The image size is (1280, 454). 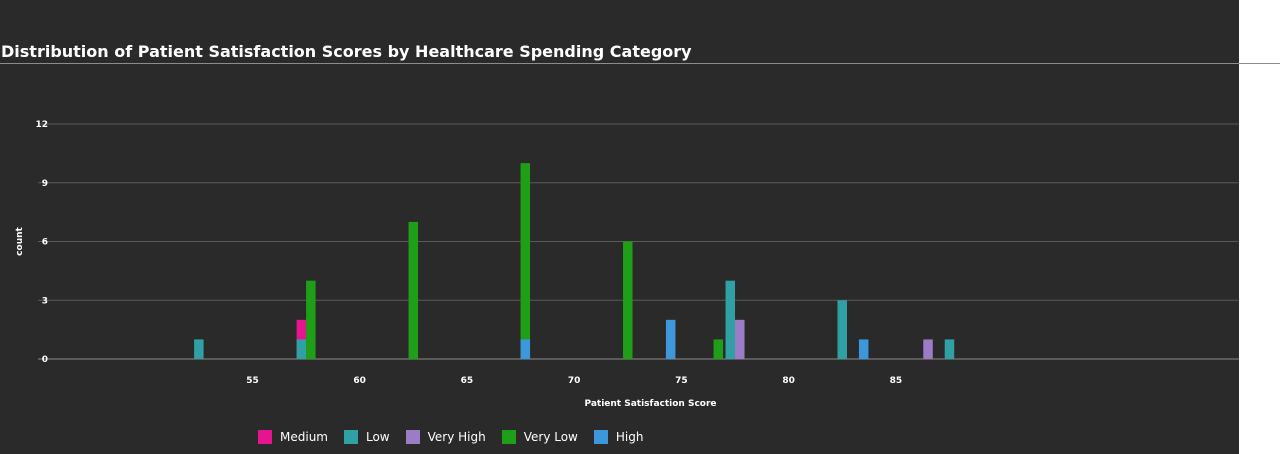 I want to click on x-tick-label: 65, so click(x=467, y=381).